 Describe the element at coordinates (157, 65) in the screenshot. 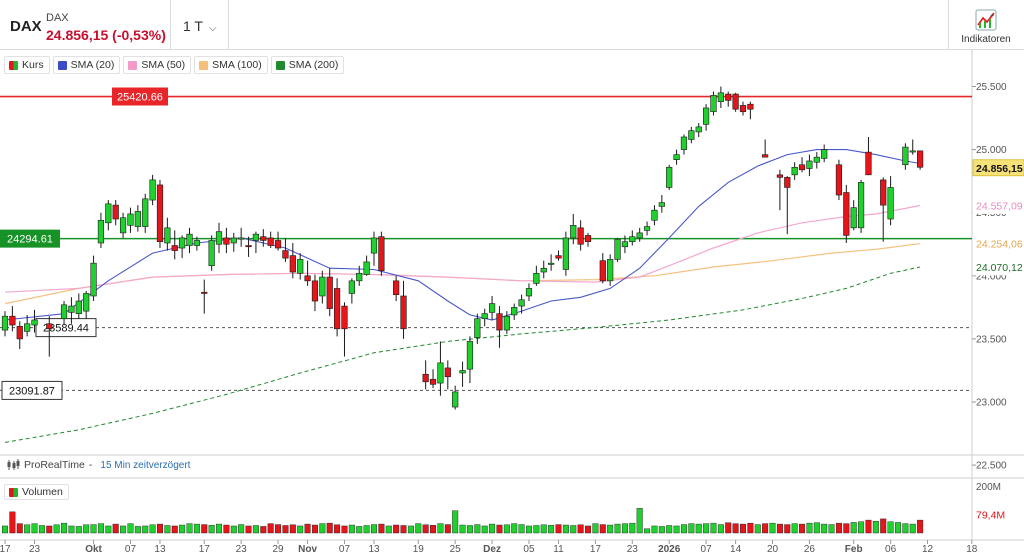

I see `legend-item-sma50: SMA (50)` at that location.